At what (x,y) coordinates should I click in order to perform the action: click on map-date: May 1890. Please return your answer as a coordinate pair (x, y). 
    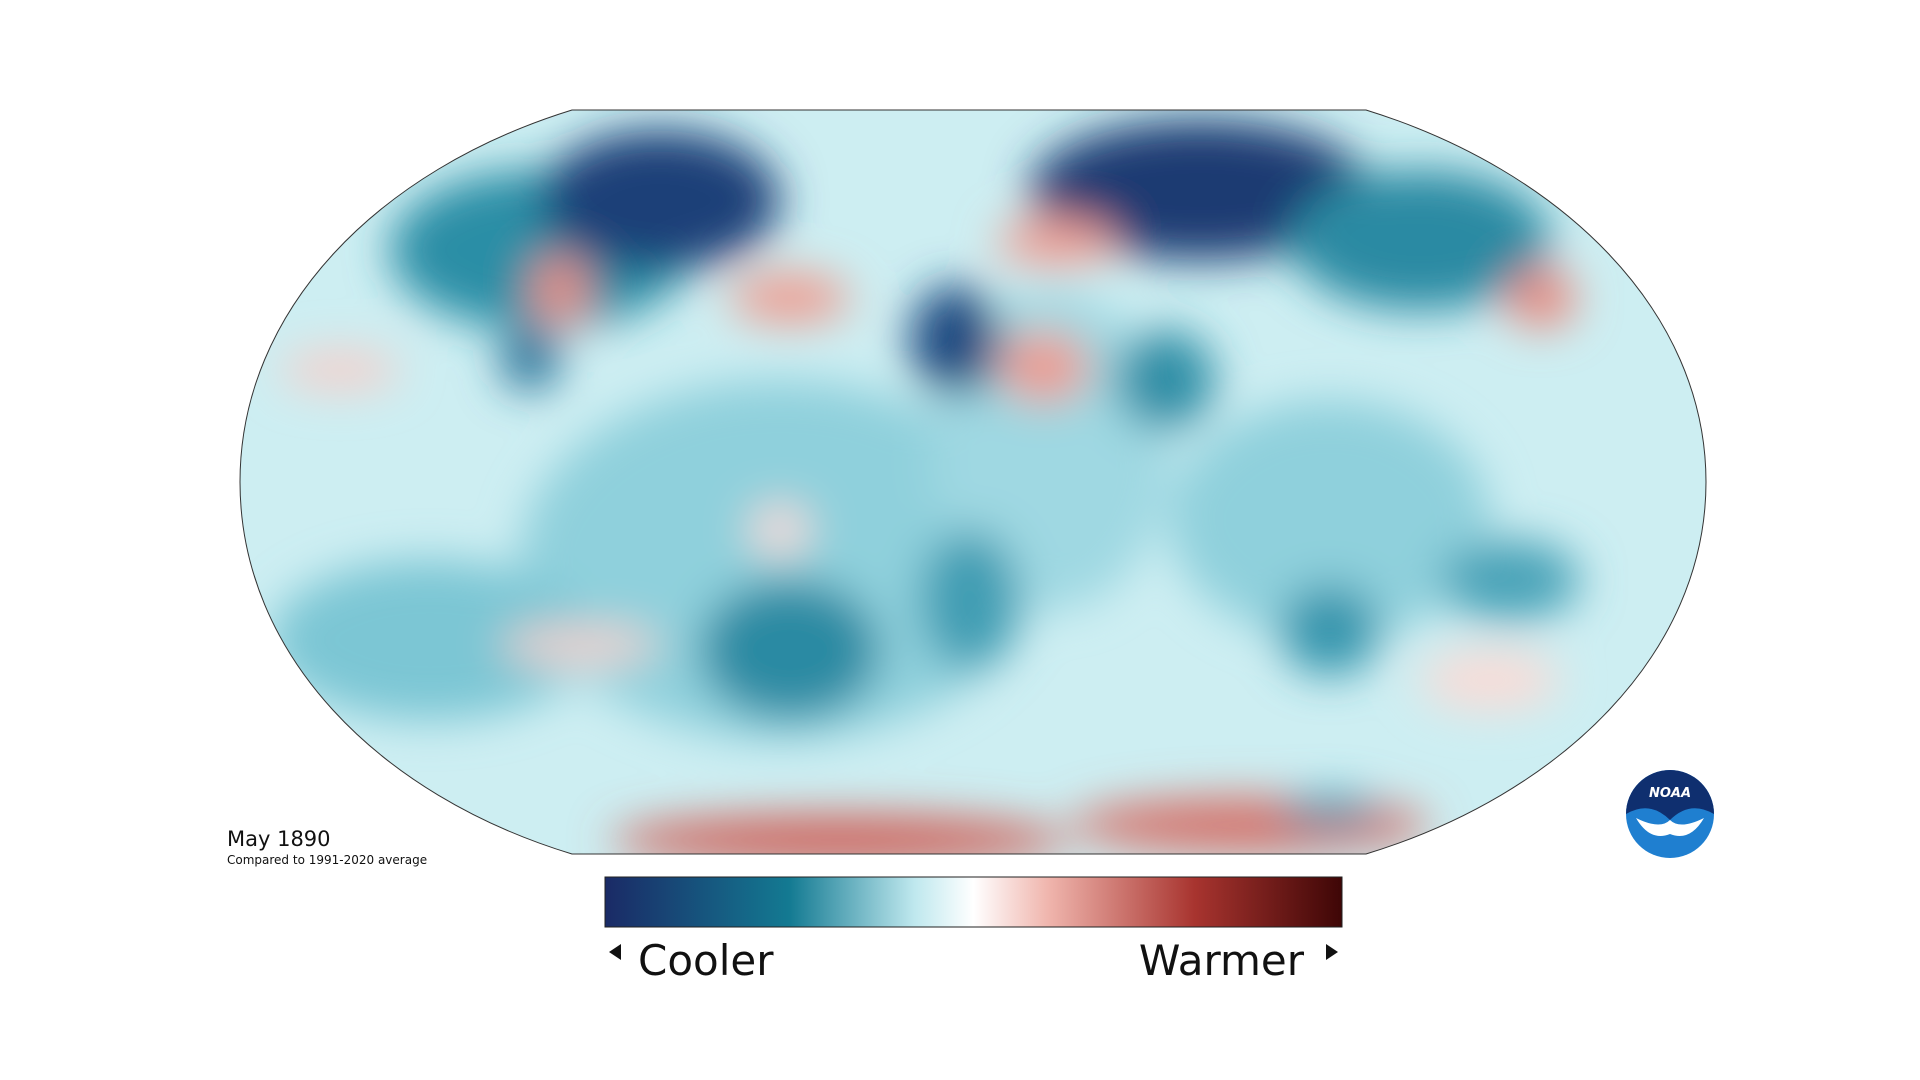
    Looking at the image, I should click on (279, 839).